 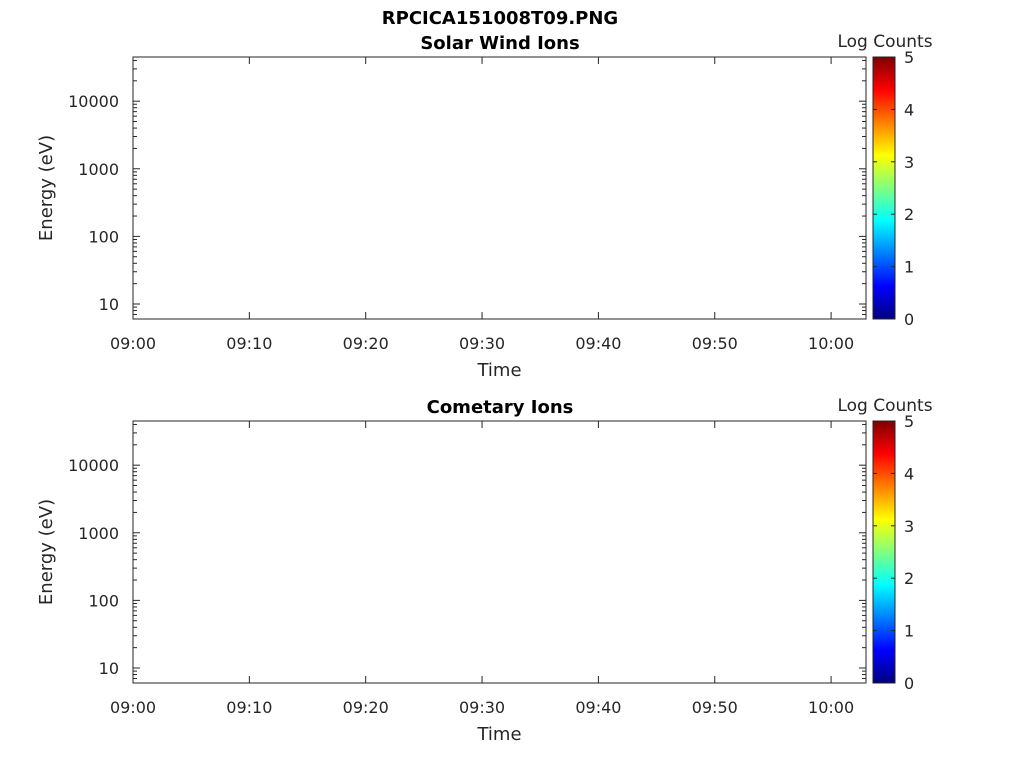 I want to click on x-tick-label: 09:40, so click(x=598, y=343).